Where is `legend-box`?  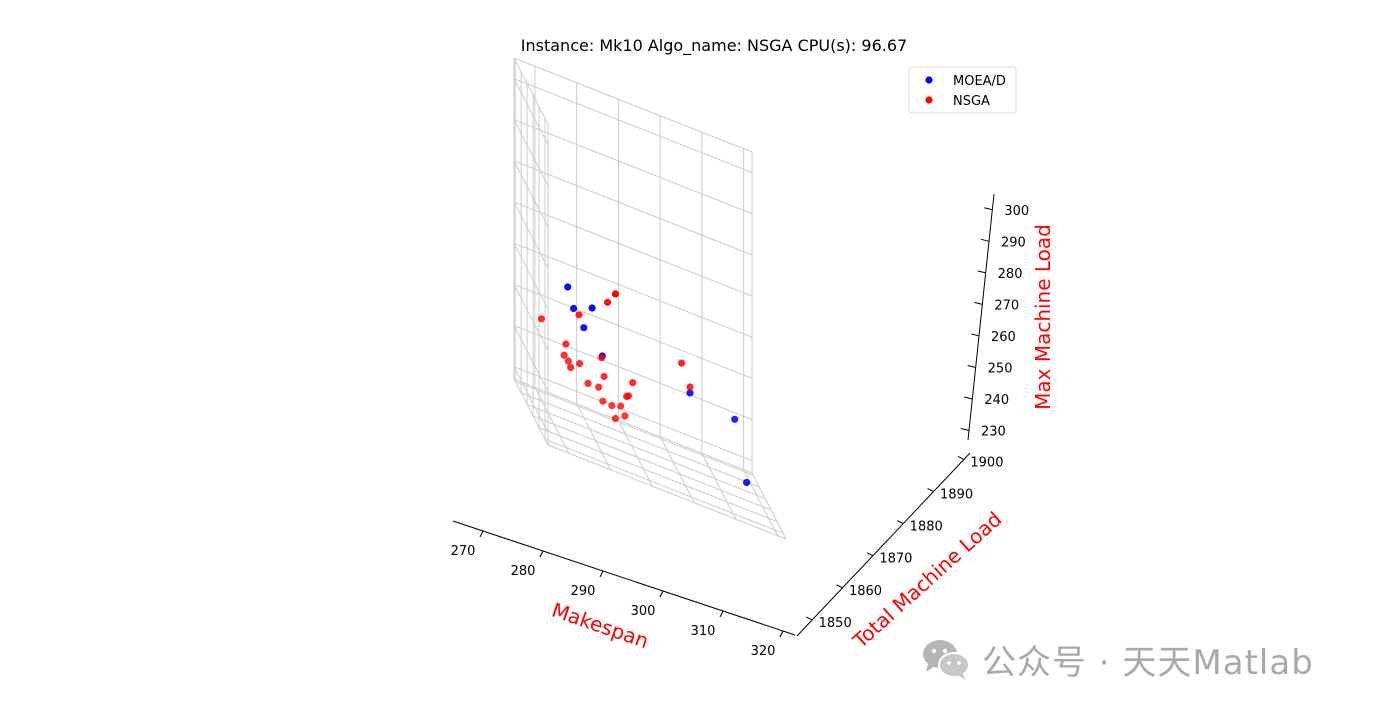
legend-box is located at coordinates (962, 90).